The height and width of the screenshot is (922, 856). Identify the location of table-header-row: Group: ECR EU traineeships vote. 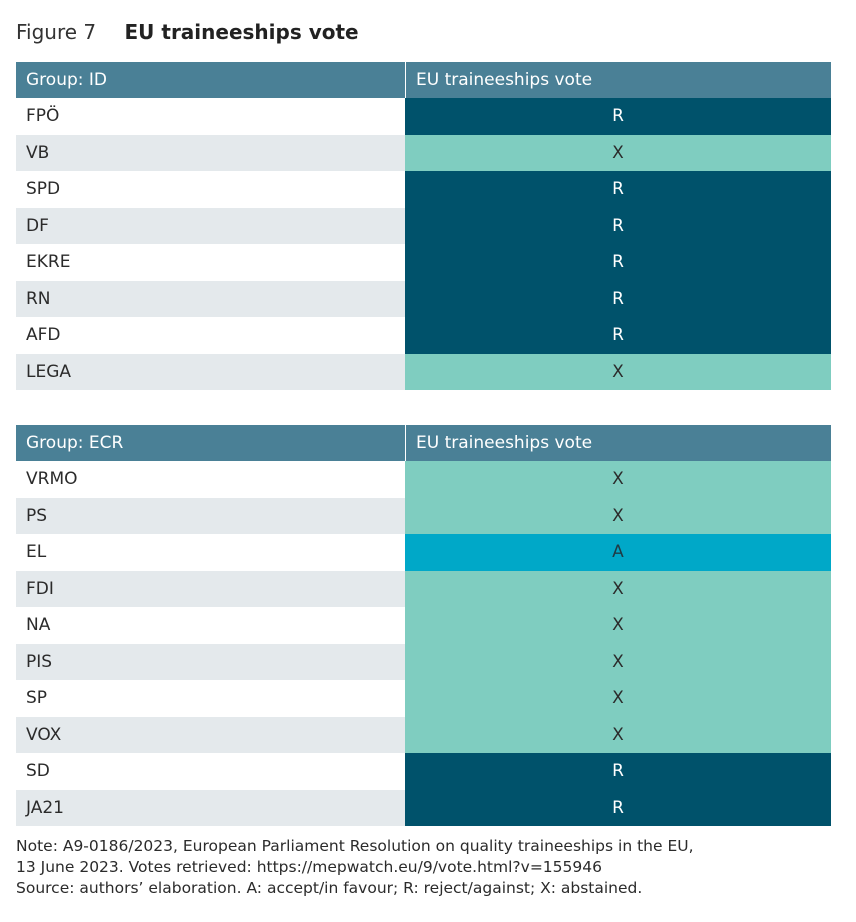
(423, 443).